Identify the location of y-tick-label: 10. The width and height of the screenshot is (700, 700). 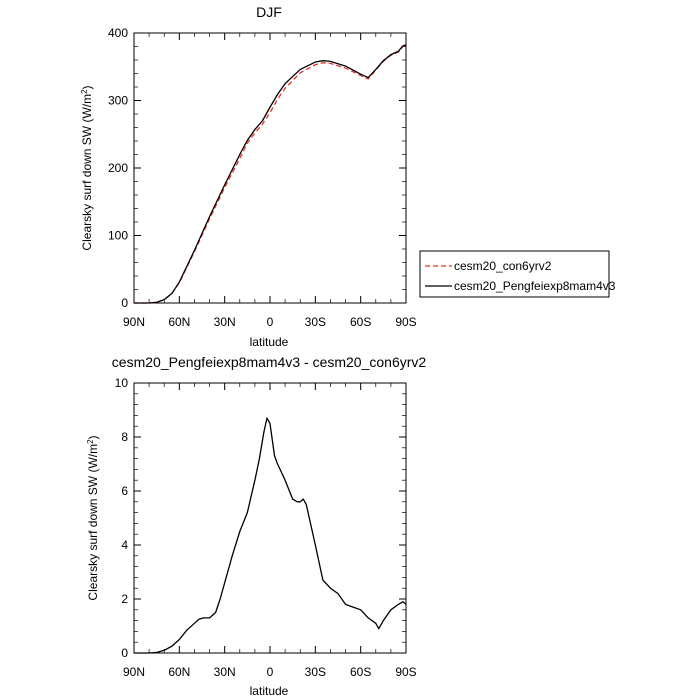
(122, 383).